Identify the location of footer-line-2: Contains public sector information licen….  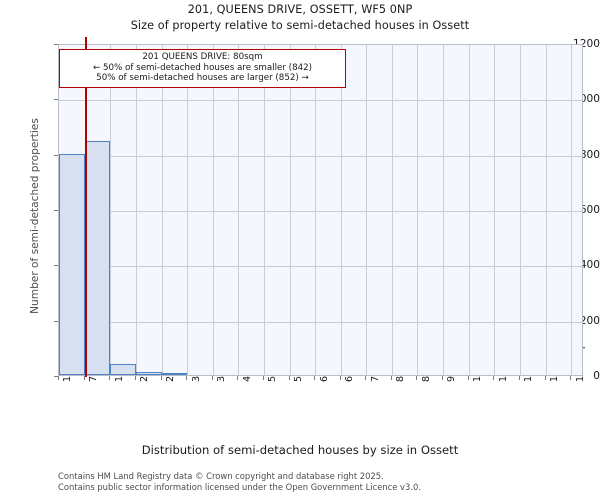
(239, 487).